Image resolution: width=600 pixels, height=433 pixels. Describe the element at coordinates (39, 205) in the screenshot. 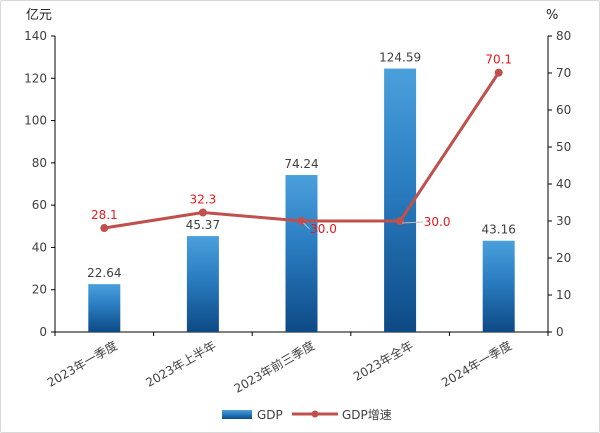

I see `left-tick-label: 60` at that location.